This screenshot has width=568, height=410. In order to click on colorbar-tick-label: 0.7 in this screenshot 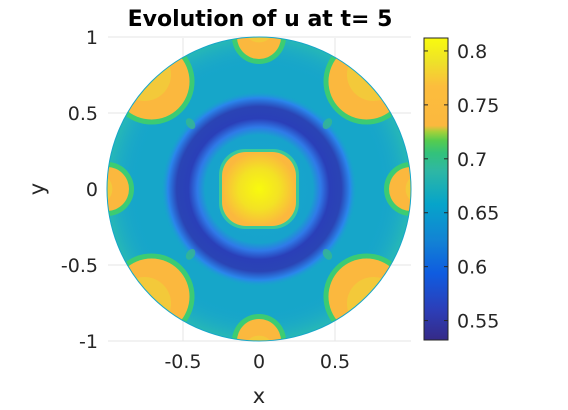, I will do `click(472, 160)`.